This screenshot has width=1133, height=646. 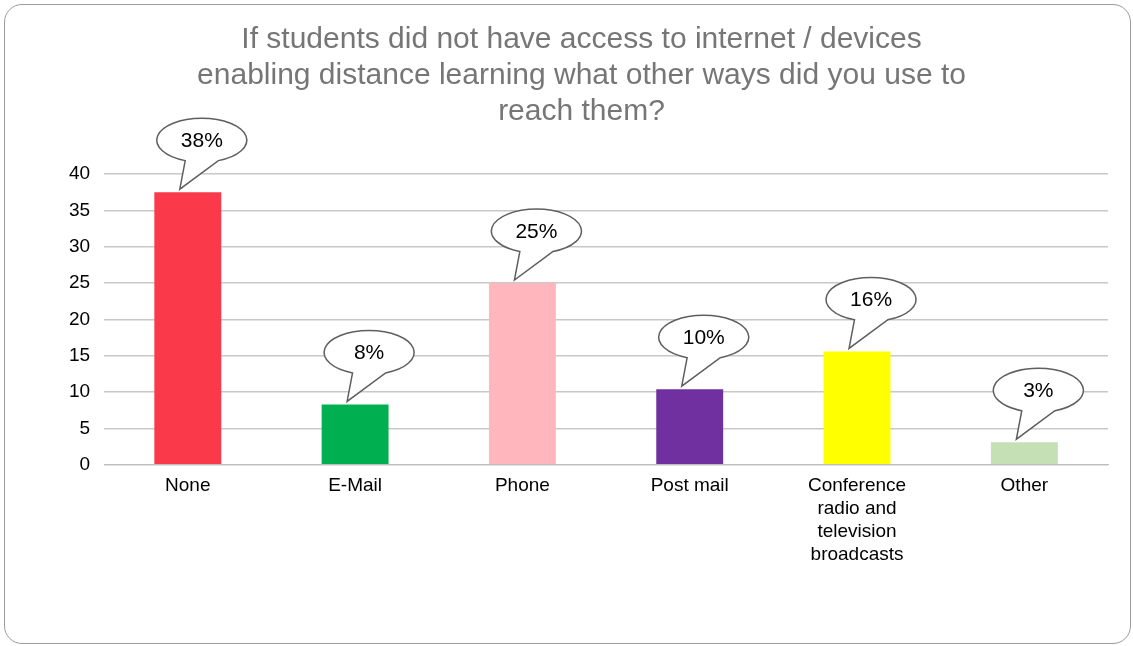 I want to click on y-tick-label: 40, so click(x=79, y=173).